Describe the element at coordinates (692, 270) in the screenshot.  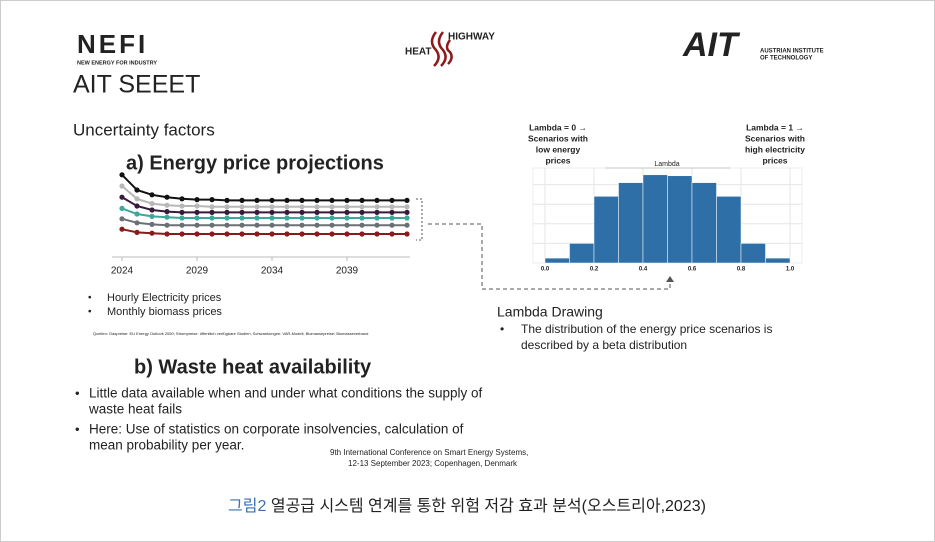
I see `x-tick-label: 0.6` at that location.